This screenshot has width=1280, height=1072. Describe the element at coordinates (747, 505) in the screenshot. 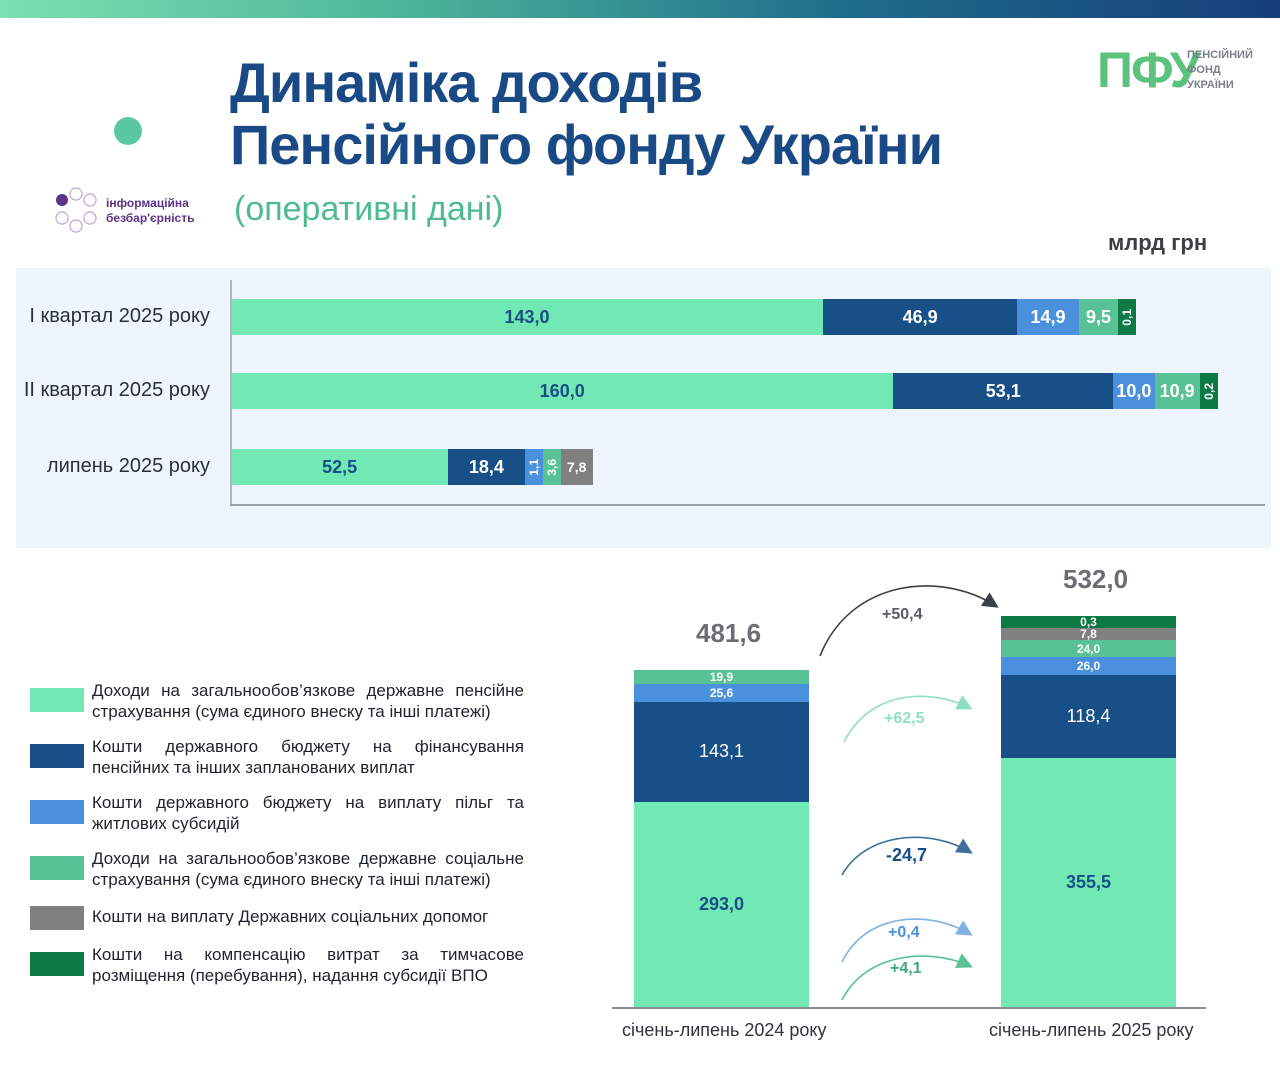

I see `x-axis-line` at that location.